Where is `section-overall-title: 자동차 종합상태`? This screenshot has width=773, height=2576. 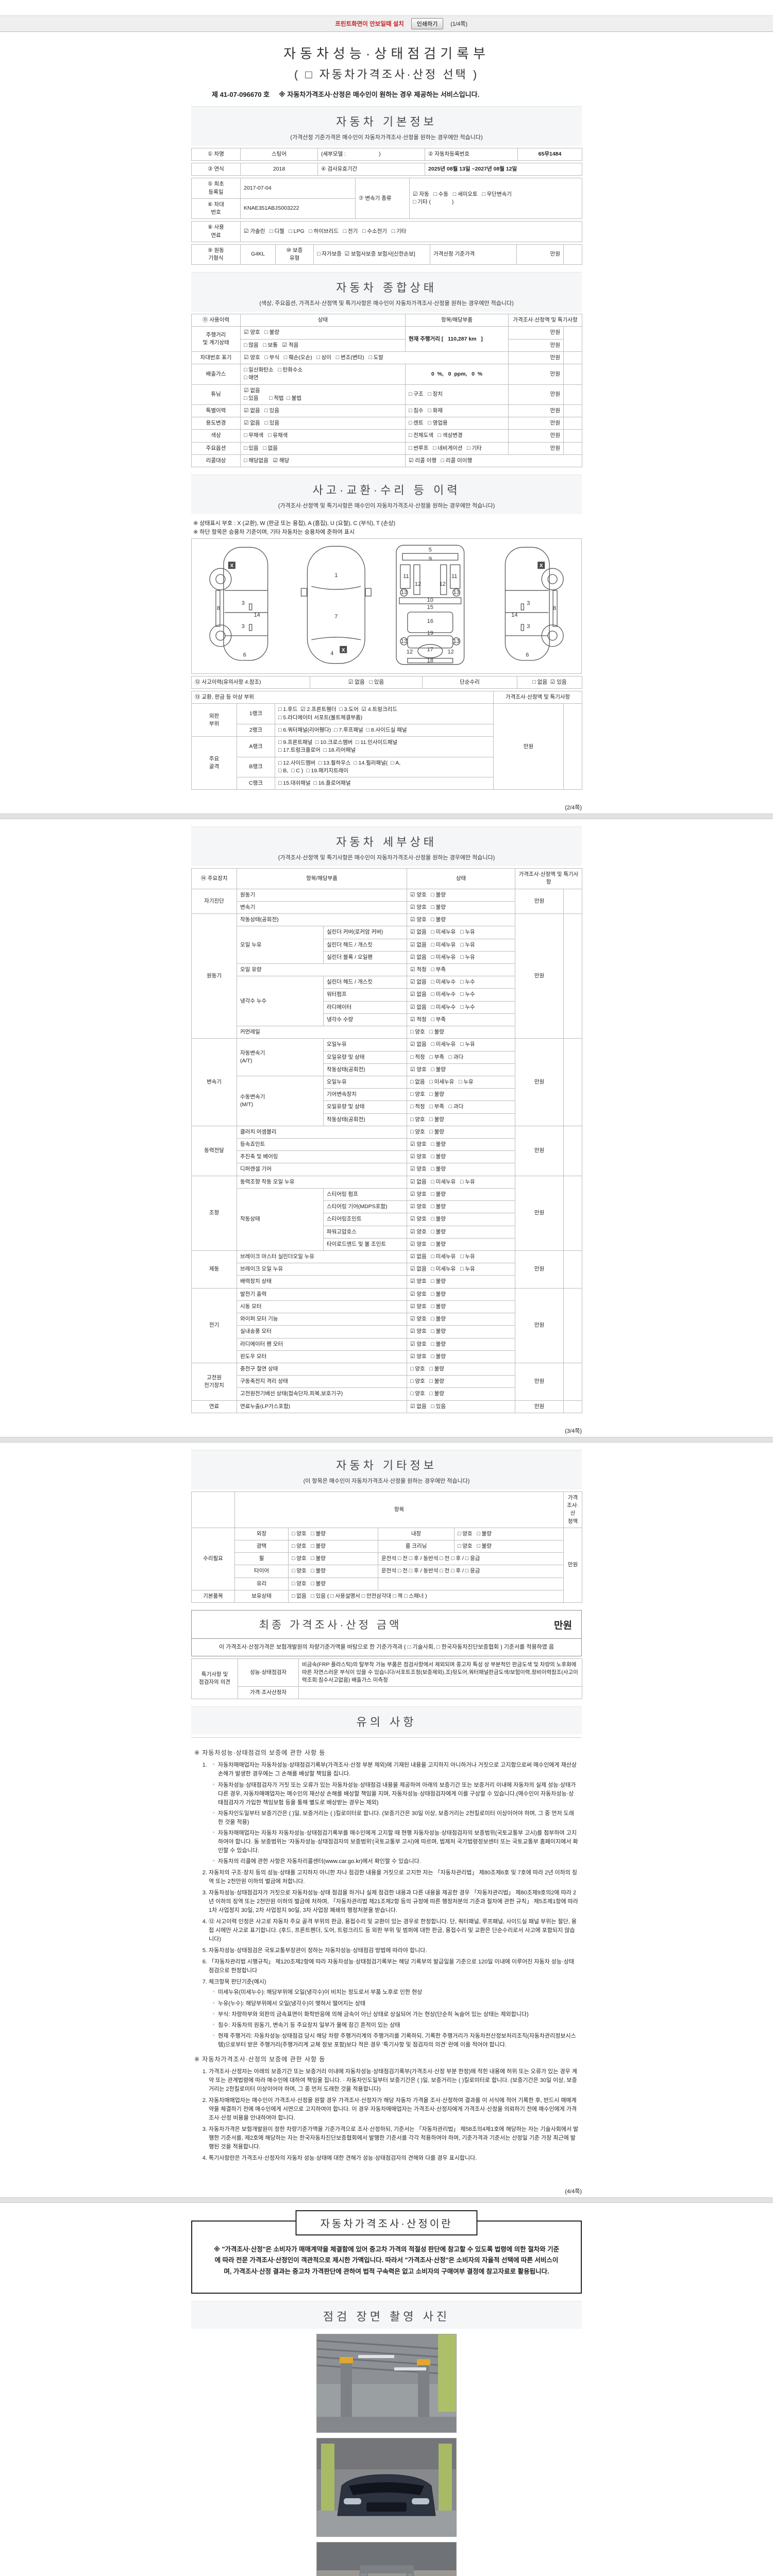
section-overall-title: 자동차 종합상태 is located at coordinates (386, 288).